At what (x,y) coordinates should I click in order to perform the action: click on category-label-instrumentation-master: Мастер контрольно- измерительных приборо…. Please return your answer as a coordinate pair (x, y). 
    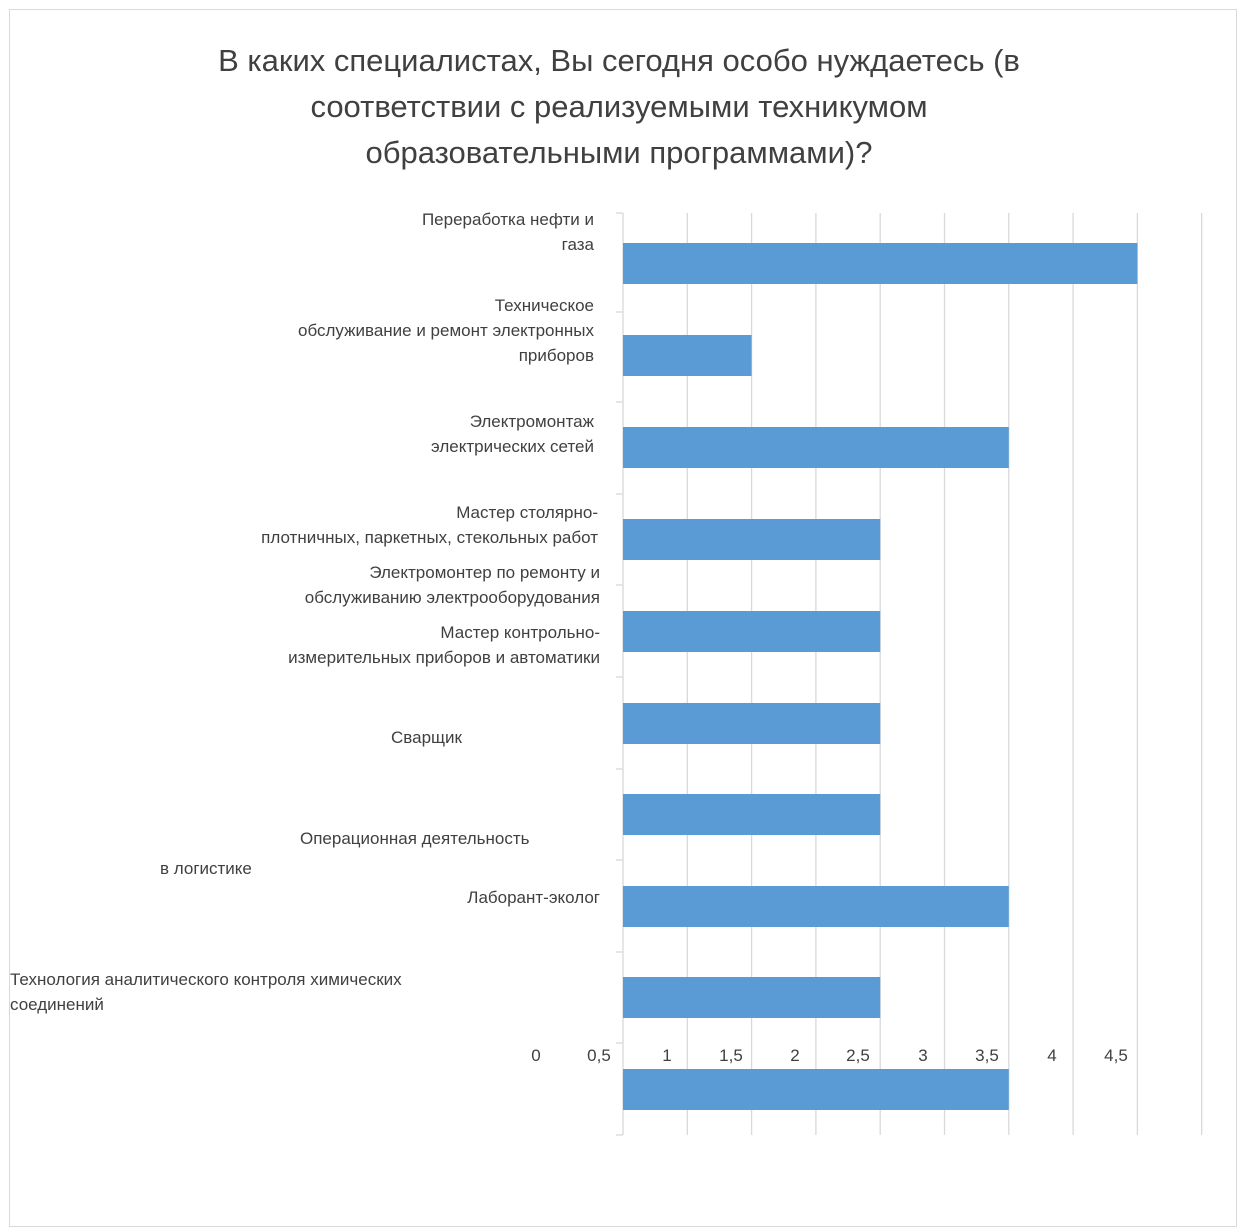
    Looking at the image, I should click on (444, 645).